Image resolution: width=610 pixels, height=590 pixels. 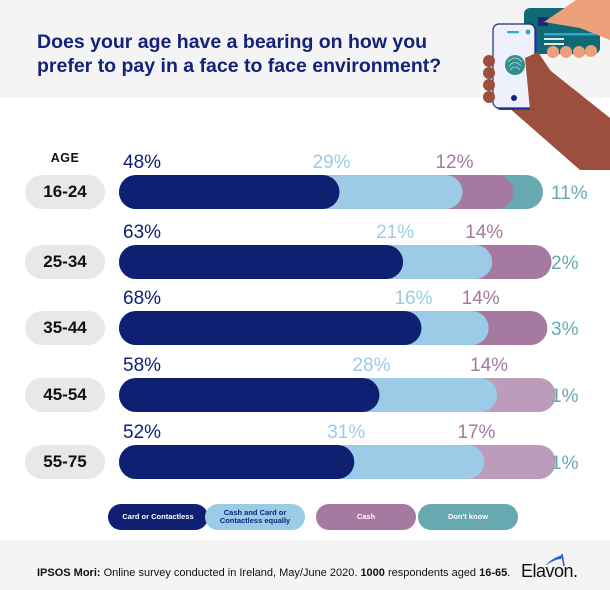 I want to click on data-label-cash: 17%, so click(x=476, y=432).